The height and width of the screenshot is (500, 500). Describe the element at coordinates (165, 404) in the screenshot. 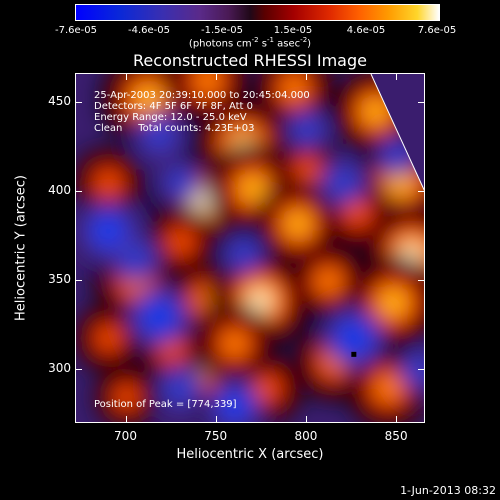

I see `info-peak: Position of Peak = [774,339]` at that location.